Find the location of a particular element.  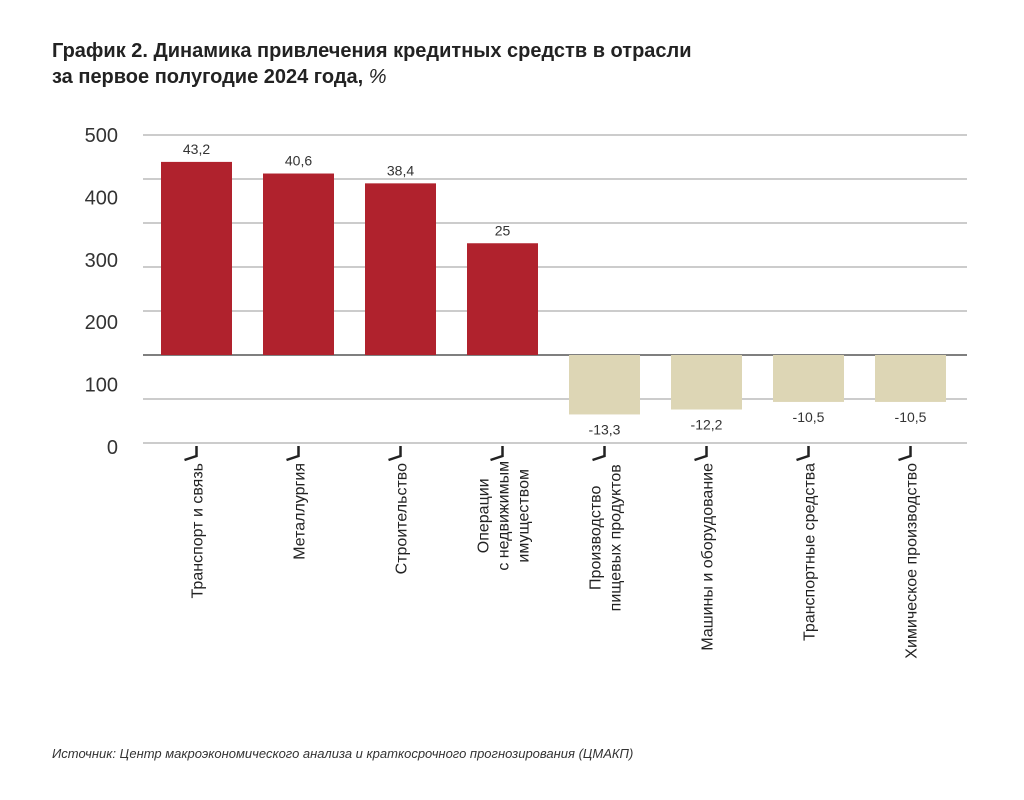

data-label: 38,4 is located at coordinates (400, 170).